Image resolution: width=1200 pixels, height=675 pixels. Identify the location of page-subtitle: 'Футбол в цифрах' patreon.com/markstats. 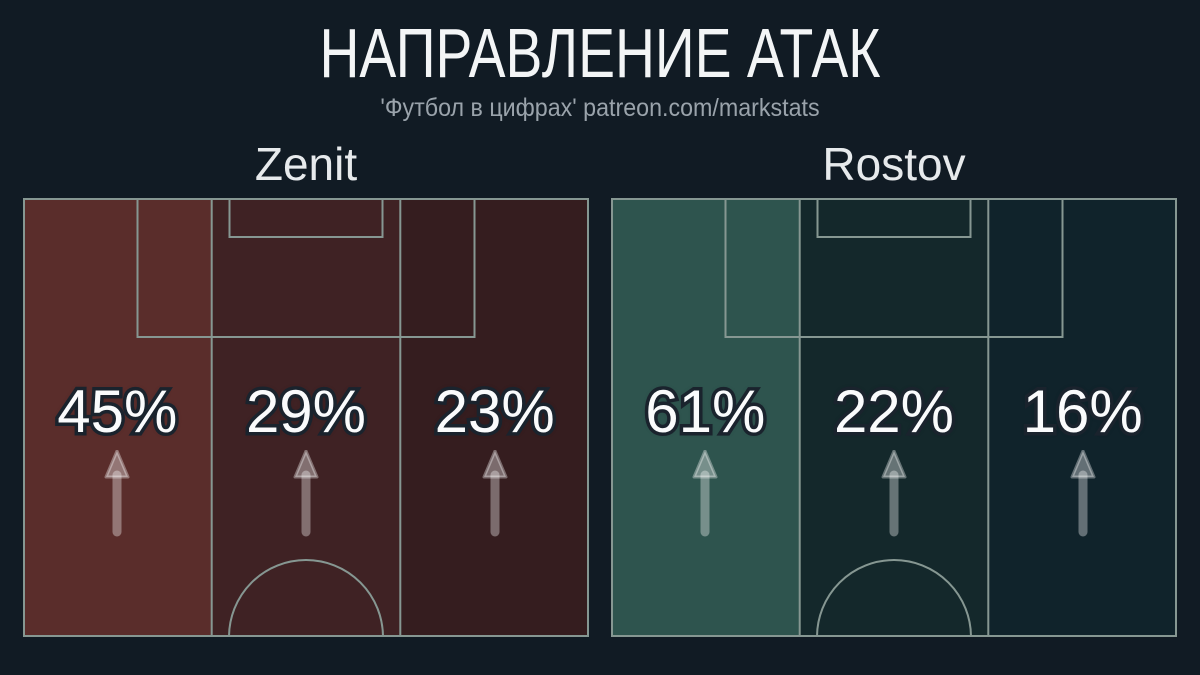
(600, 108).